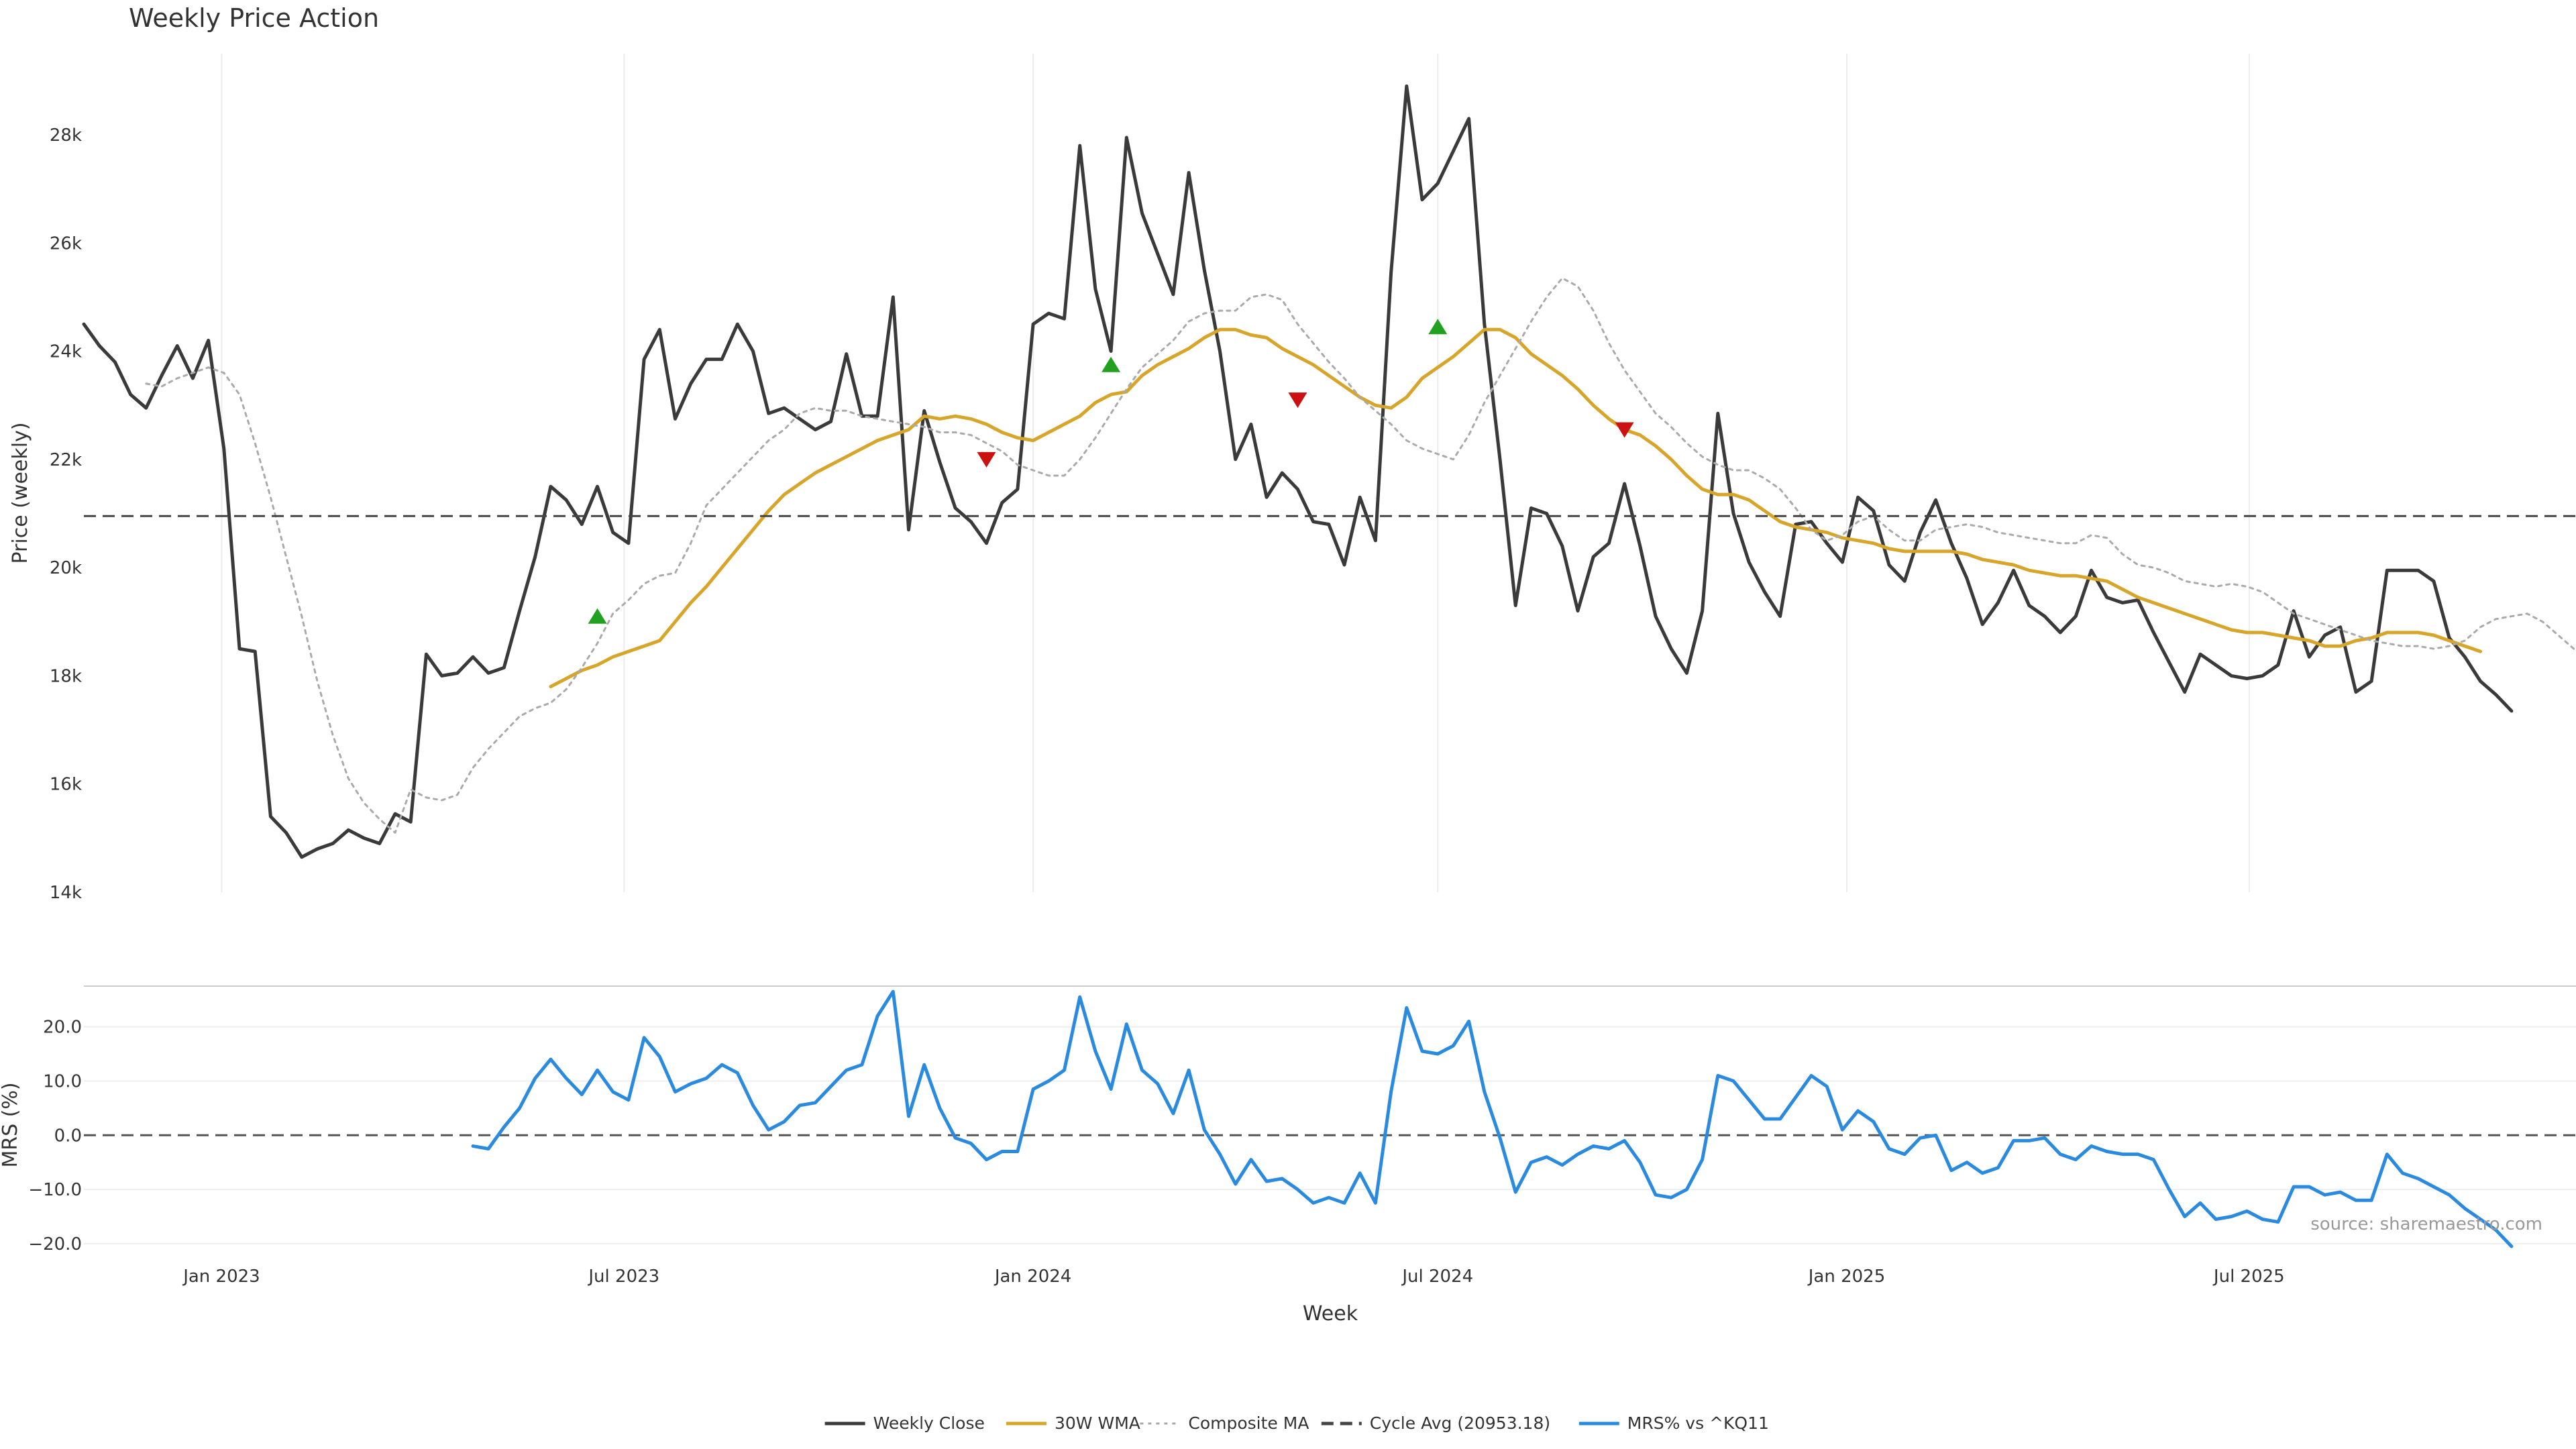  Describe the element at coordinates (66, 352) in the screenshot. I see `price-y-tick-label: 24k` at that location.